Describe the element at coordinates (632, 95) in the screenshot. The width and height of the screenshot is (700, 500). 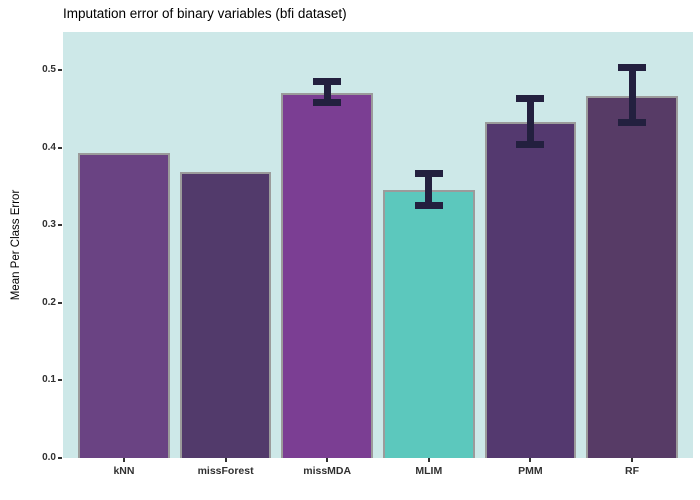
I see `errorbar-stem-RF` at that location.